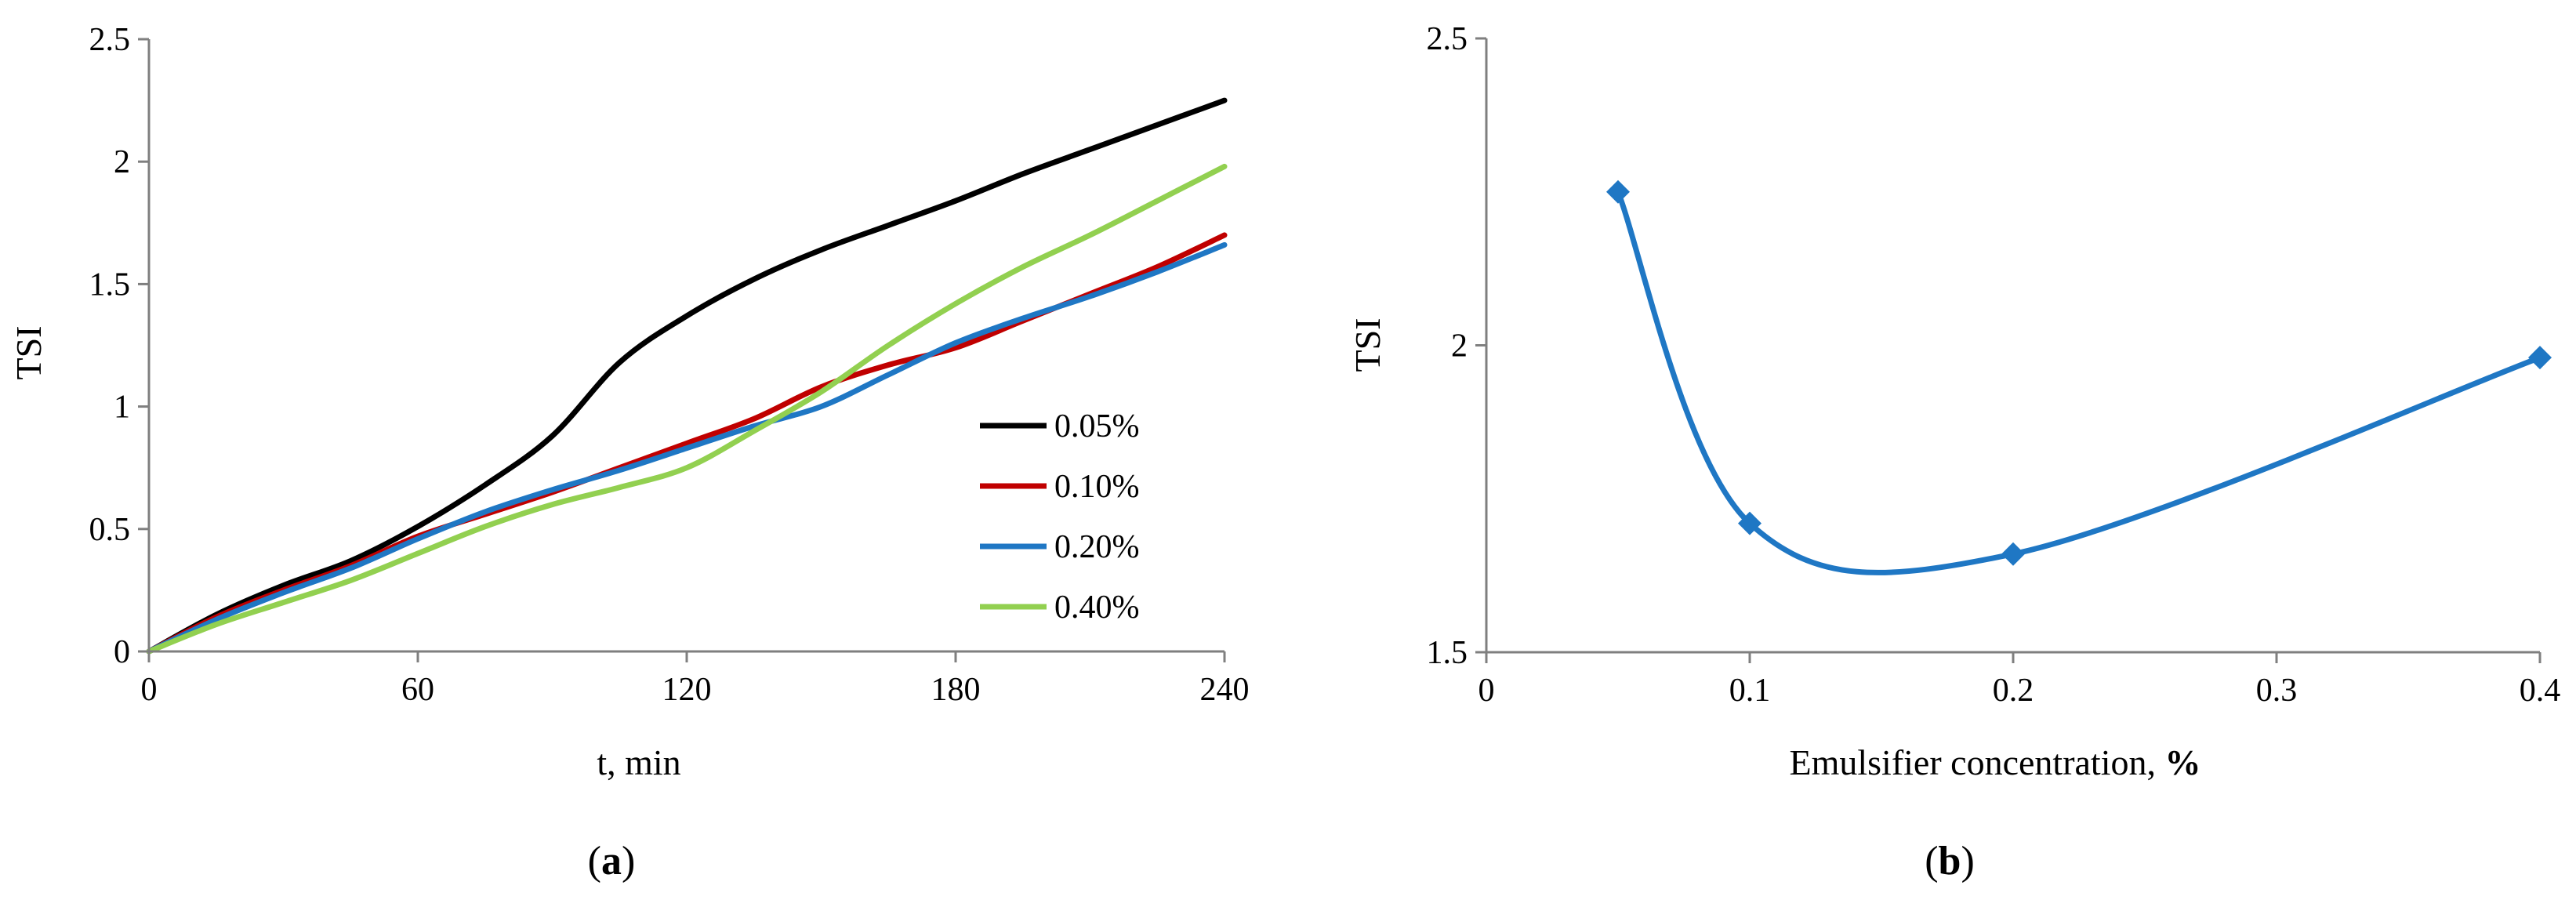  I want to click on chart-b-y-tick-label: 2, so click(1460, 347).